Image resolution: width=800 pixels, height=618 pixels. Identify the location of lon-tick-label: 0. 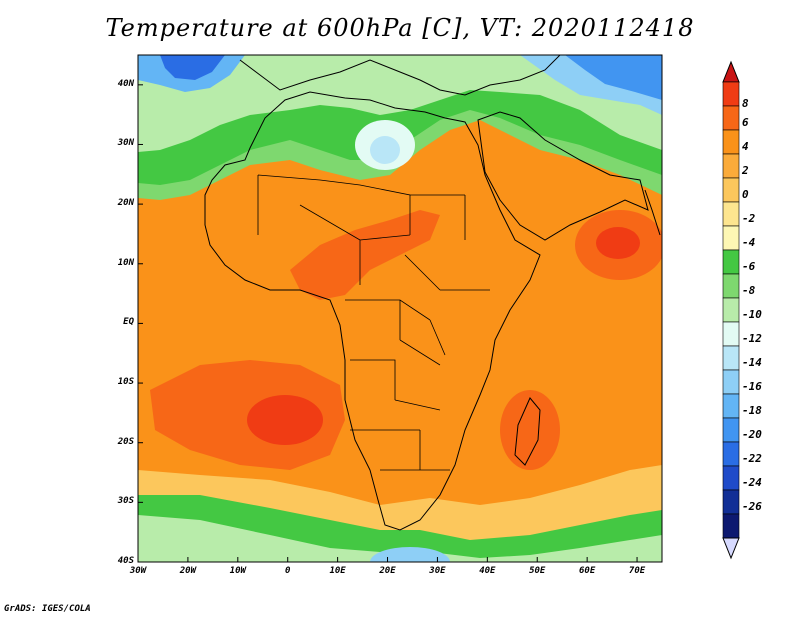
(287, 571).